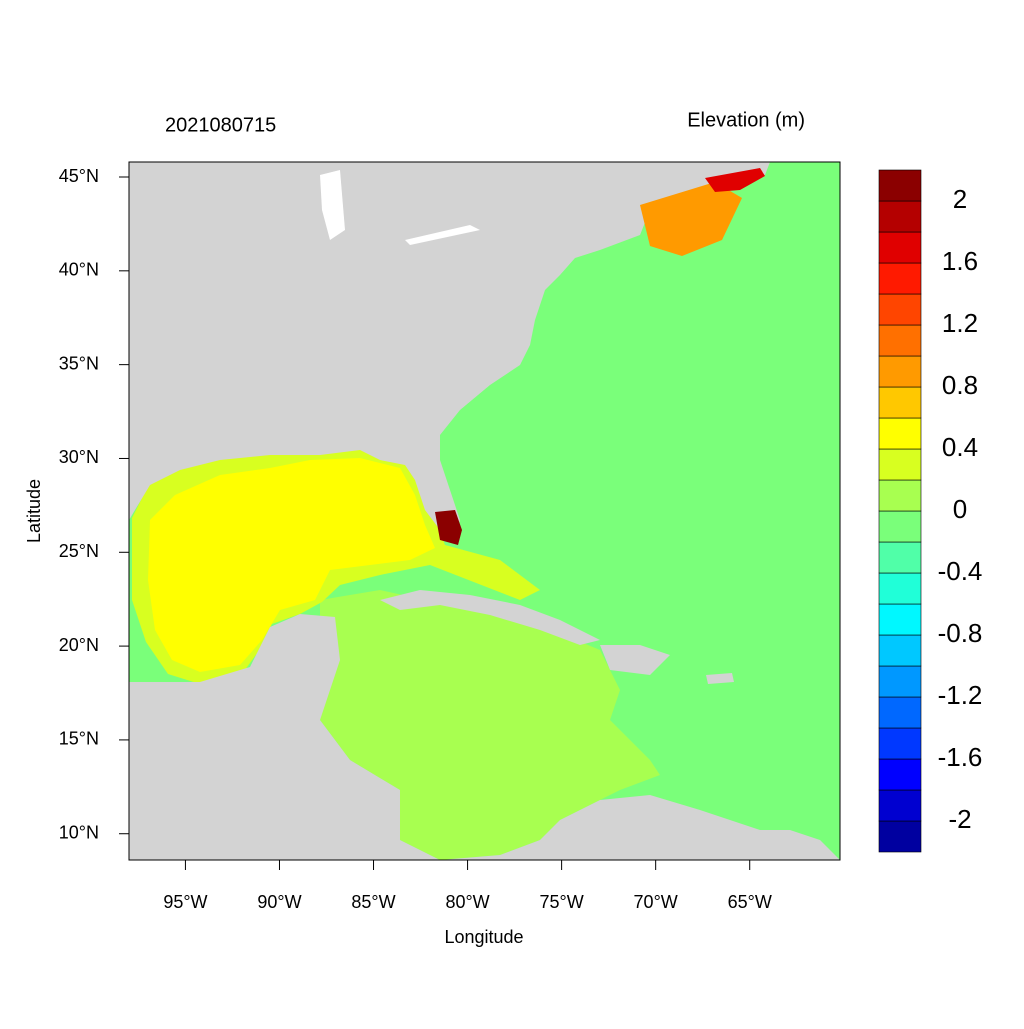 The width and height of the screenshot is (1024, 1029). What do you see at coordinates (960, 261) in the screenshot?
I see `colorbar-label: 1.6` at bounding box center [960, 261].